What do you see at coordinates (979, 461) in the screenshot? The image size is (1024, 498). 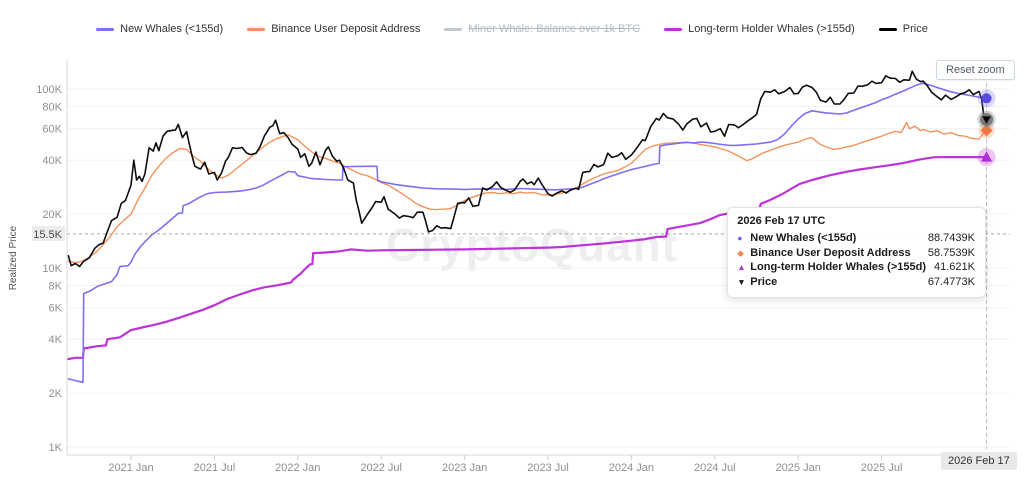 I see `current-date-label: 2026 Feb 17` at bounding box center [979, 461].